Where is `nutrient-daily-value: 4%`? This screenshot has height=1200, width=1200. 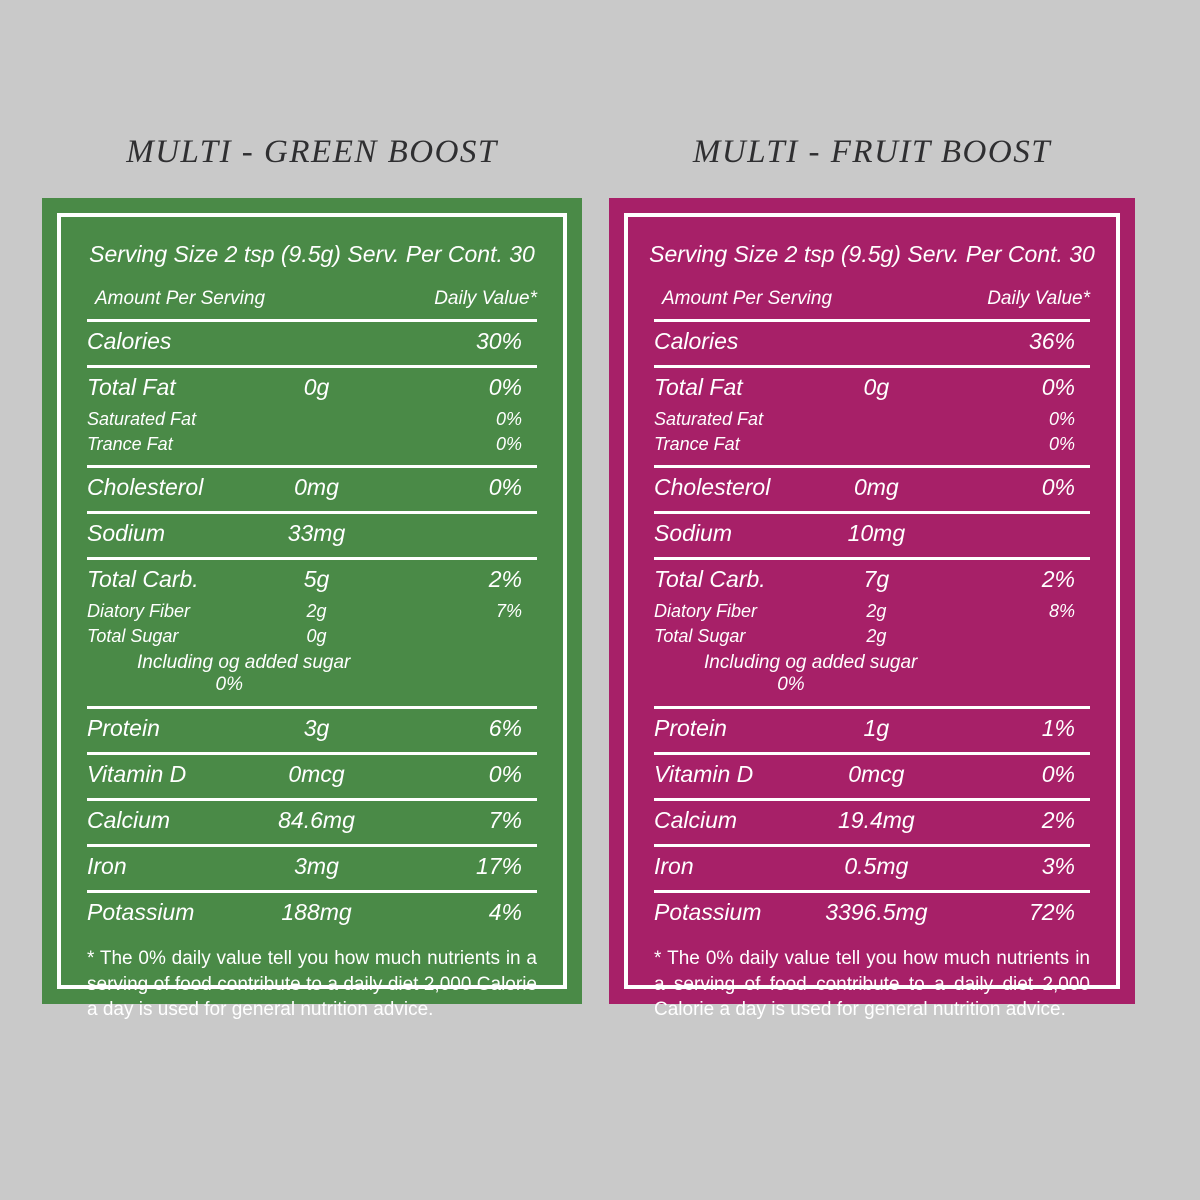 nutrient-daily-value: 4% is located at coordinates (505, 912).